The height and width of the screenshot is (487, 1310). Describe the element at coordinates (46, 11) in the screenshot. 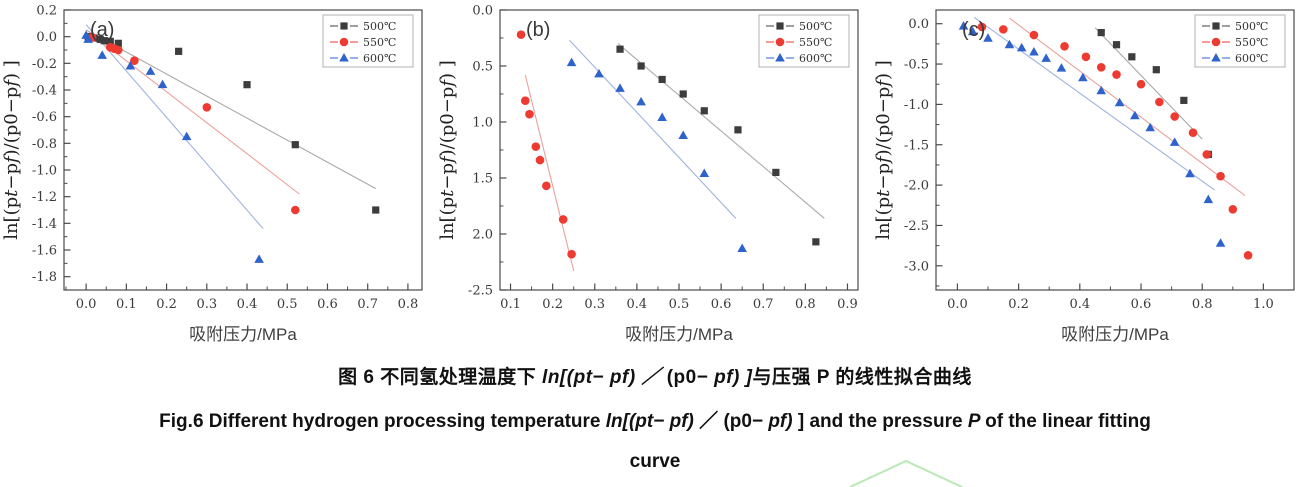

I see `y-tick-label: 0.2` at that location.